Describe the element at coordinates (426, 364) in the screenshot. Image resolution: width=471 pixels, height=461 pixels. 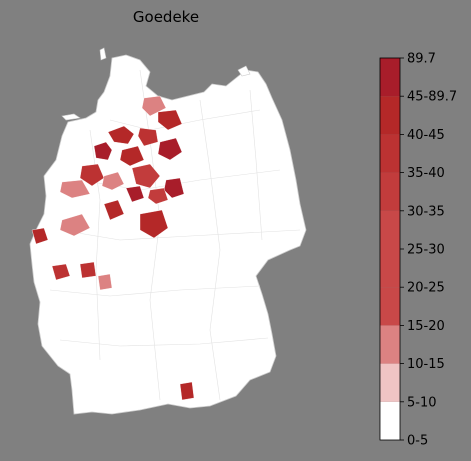
I see `legend-tick-label: 10-15` at that location.